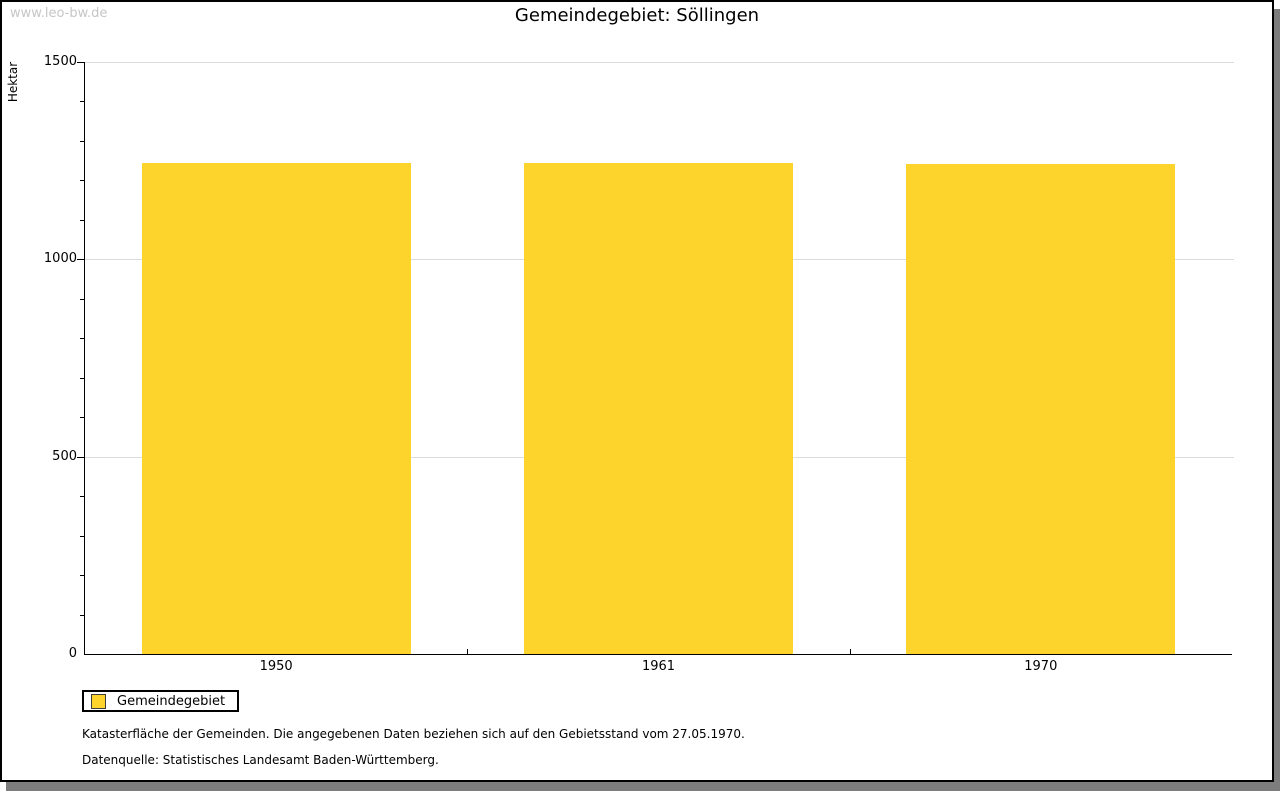 This screenshot has width=1280, height=791. Describe the element at coordinates (171, 701) in the screenshot. I see `legend-label: Gemeindegebiet` at that location.